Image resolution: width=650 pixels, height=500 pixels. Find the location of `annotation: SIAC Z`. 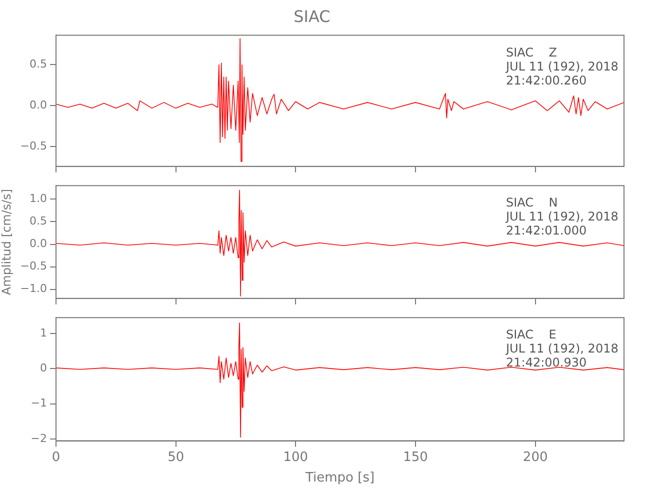

annotation: SIAC Z is located at coordinates (532, 52).